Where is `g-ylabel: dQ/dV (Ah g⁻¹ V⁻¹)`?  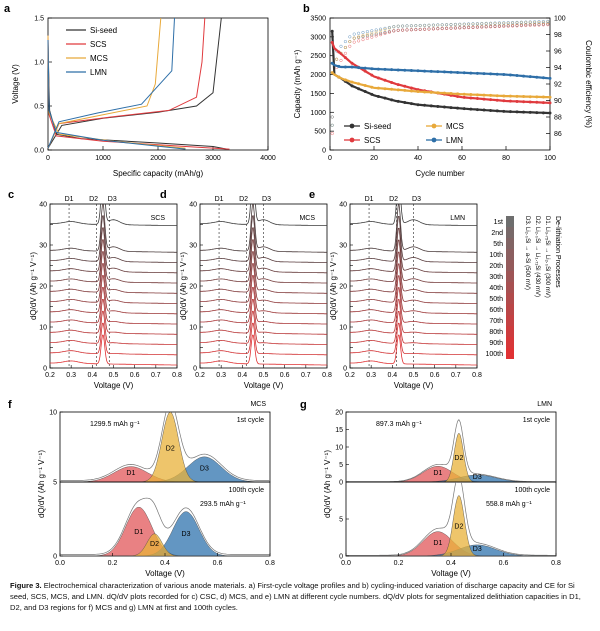
g-ylabel: dQ/dV (Ah g⁻¹ V⁻¹) is located at coordinates (327, 484).